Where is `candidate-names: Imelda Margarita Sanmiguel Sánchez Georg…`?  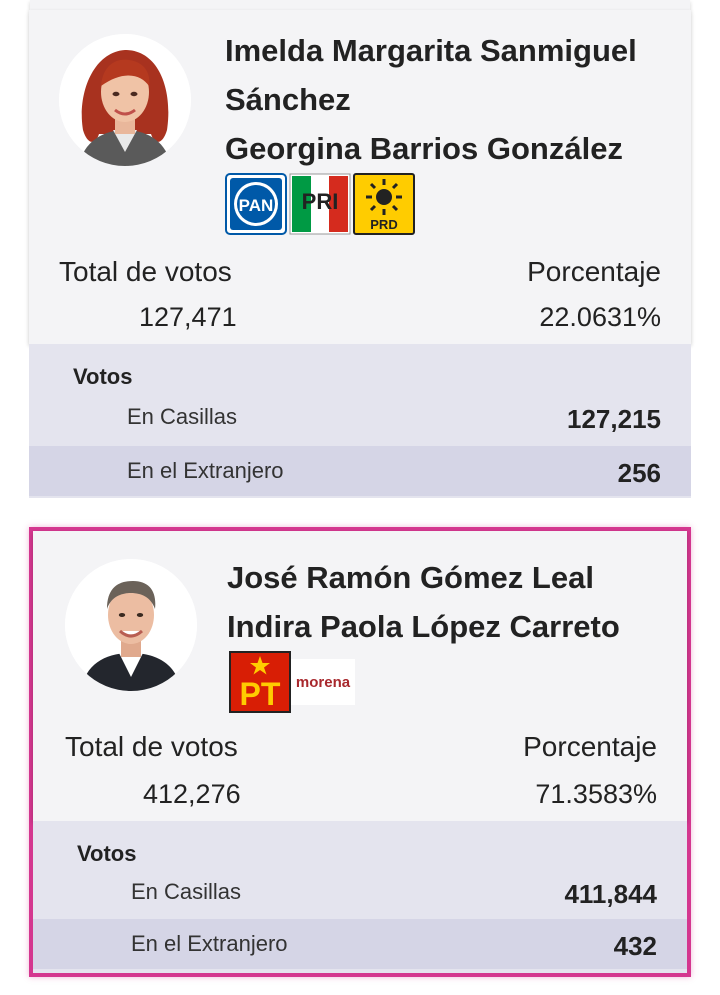
candidate-names: Imelda Margarita Sanmiguel Sánchez Georg… is located at coordinates (431, 99).